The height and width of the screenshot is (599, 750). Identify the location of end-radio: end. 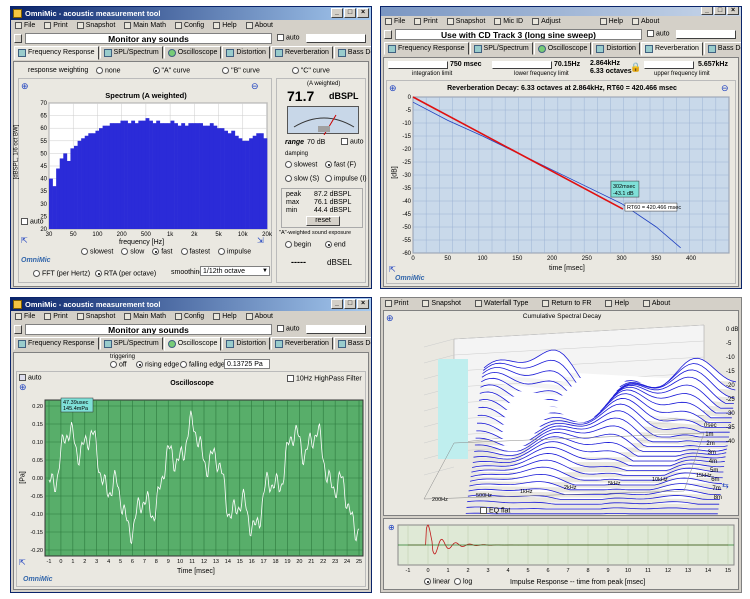
(335, 244).